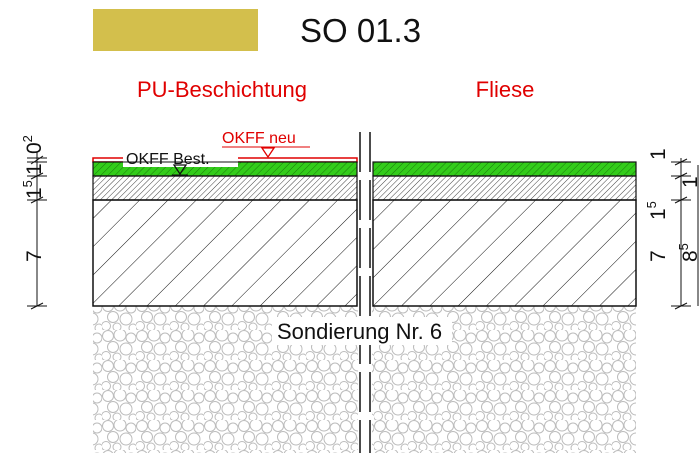 The height and width of the screenshot is (453, 700). Describe the element at coordinates (180, 170) in the screenshot. I see `okff-existing-marker-icon` at that location.